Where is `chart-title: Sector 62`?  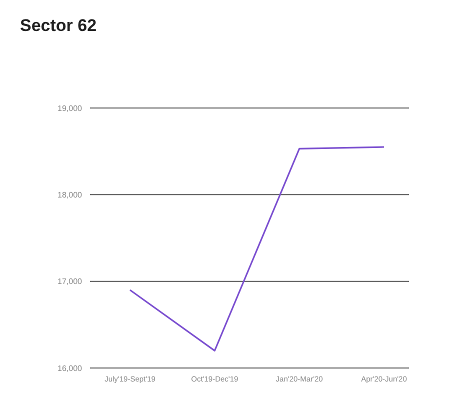 chart-title: Sector 62 is located at coordinates (58, 26).